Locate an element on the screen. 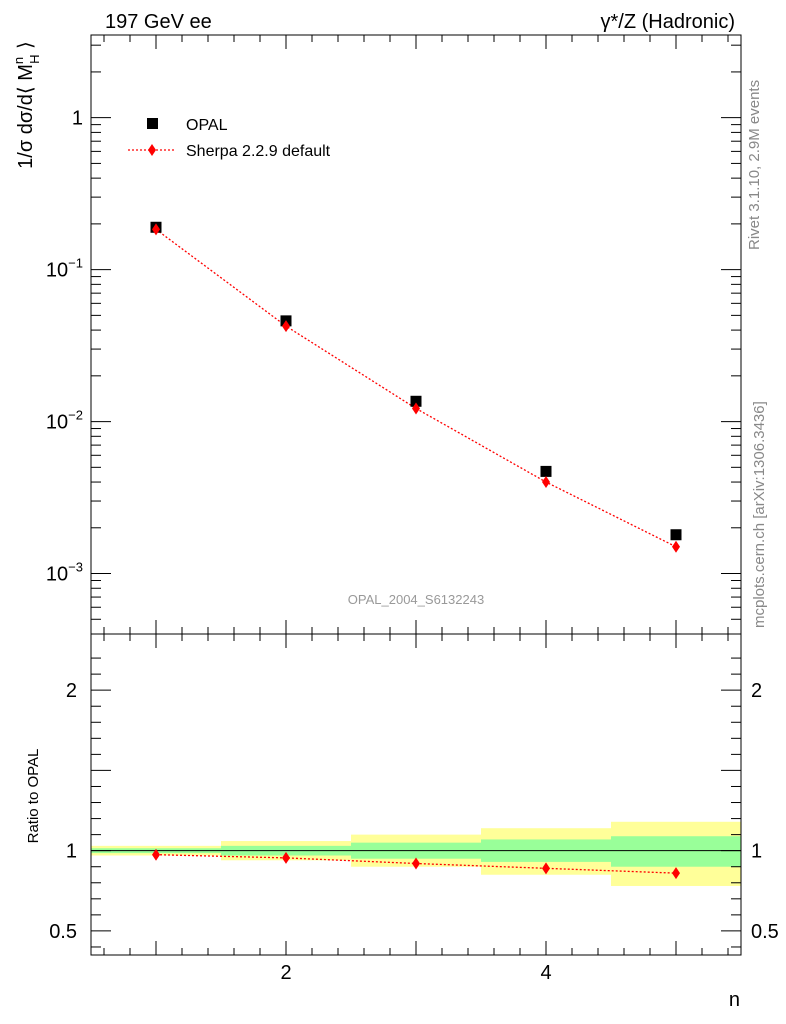  ratio-y-tick-label: 0.5 is located at coordinates (63, 932).